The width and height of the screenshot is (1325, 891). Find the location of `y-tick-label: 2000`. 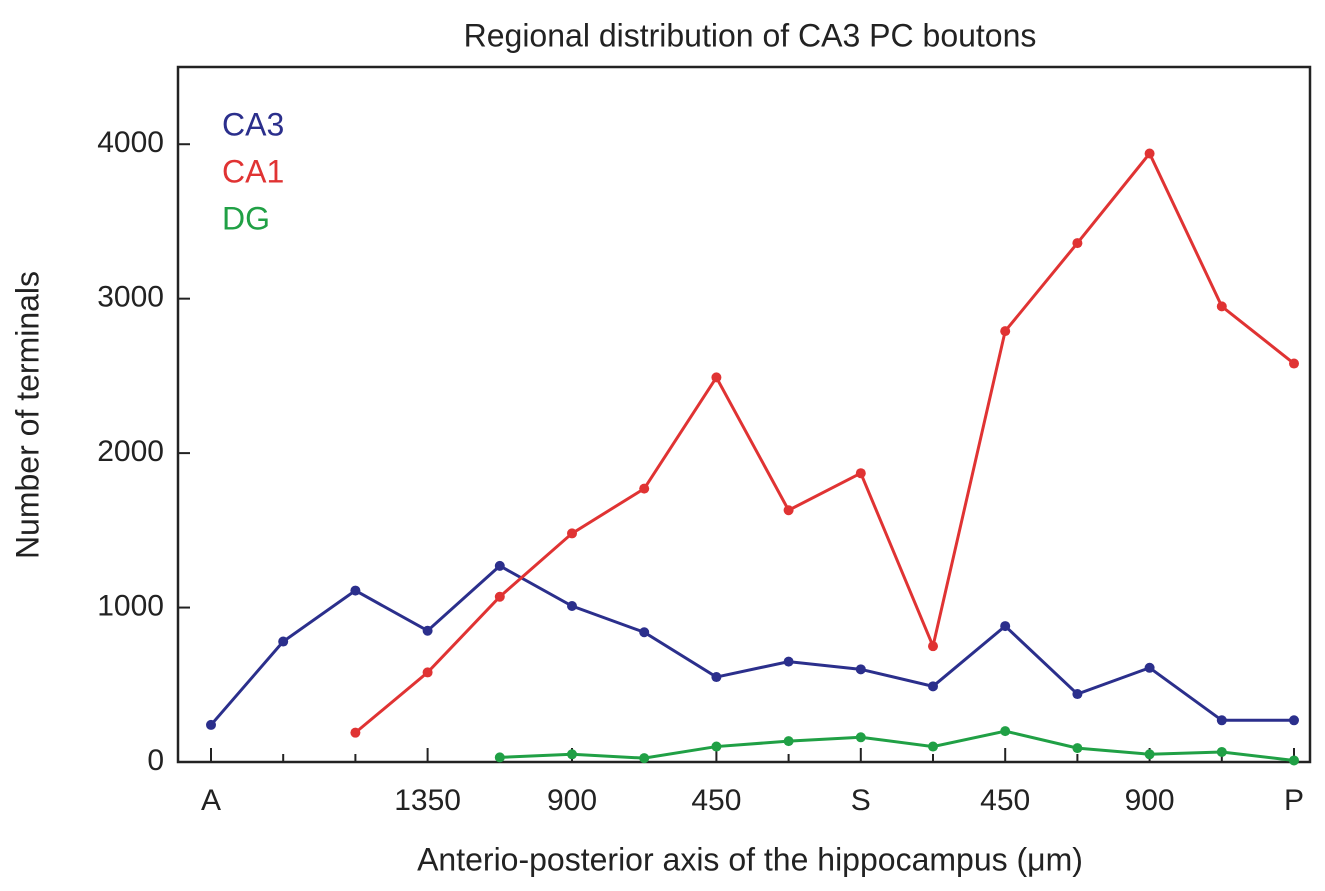

y-tick-label: 2000 is located at coordinates (130, 451).